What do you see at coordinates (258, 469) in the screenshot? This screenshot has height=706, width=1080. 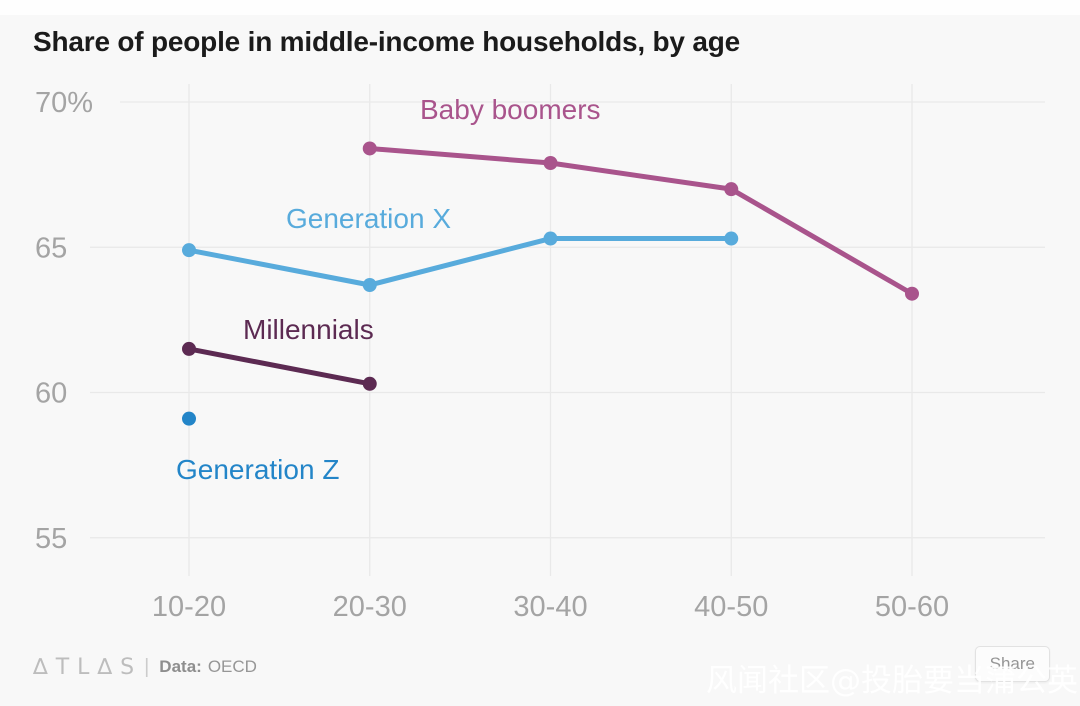 I see `series-label-generation-z: Generation Z` at bounding box center [258, 469].